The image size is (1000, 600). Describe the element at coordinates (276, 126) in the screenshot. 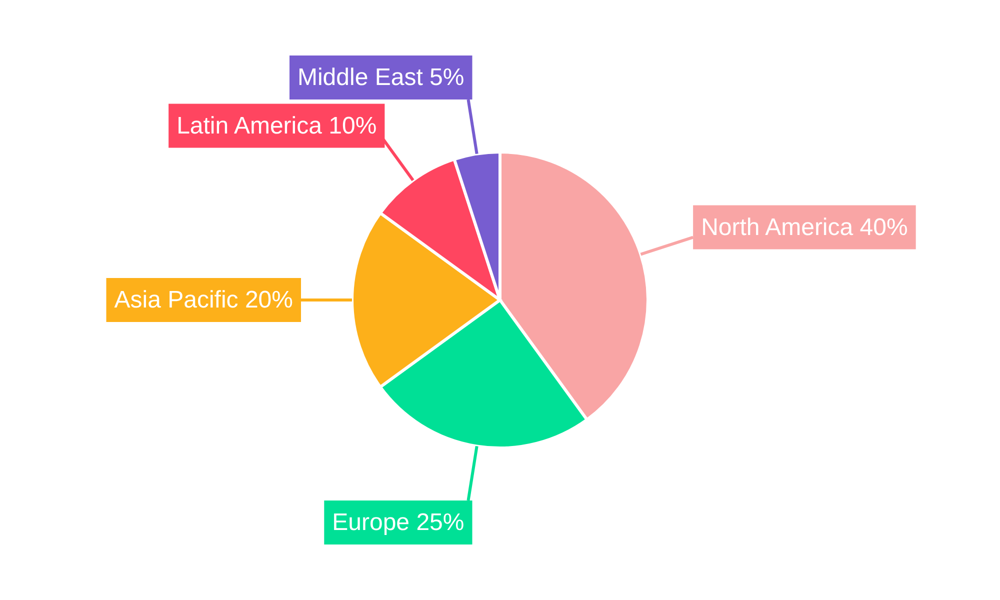

I see `slice-label: Latin America 10%` at that location.